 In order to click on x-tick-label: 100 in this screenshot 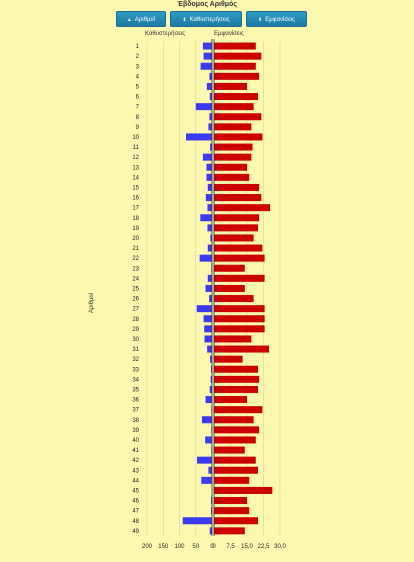, I will do `click(179, 547)`.